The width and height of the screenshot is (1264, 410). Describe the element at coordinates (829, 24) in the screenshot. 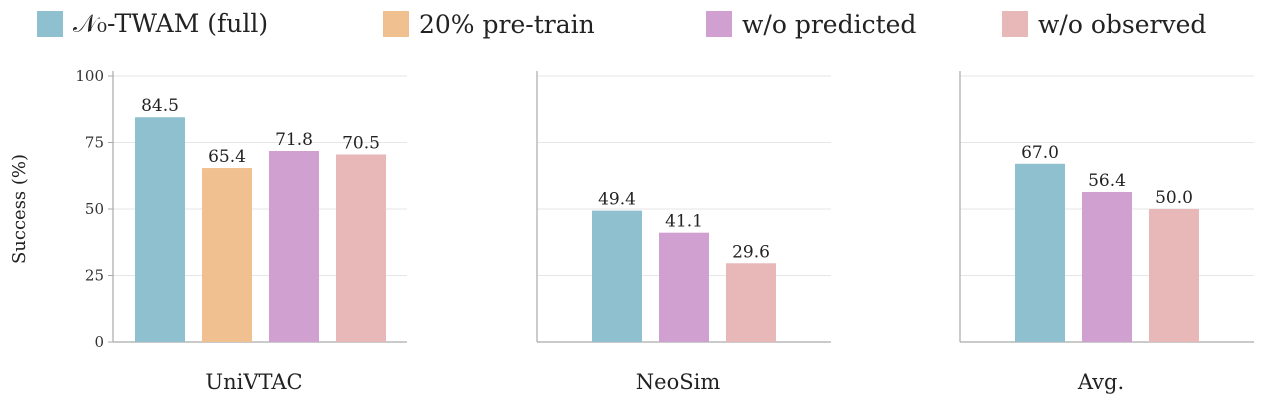

I see `legend-label: w/o predicted` at that location.